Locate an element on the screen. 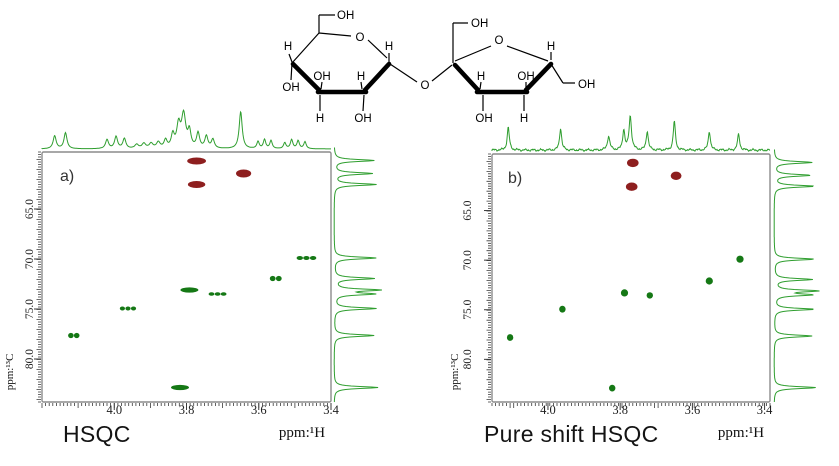 The width and height of the screenshot is (839, 466). x-axis-minor-ticks is located at coordinates (631, 405).